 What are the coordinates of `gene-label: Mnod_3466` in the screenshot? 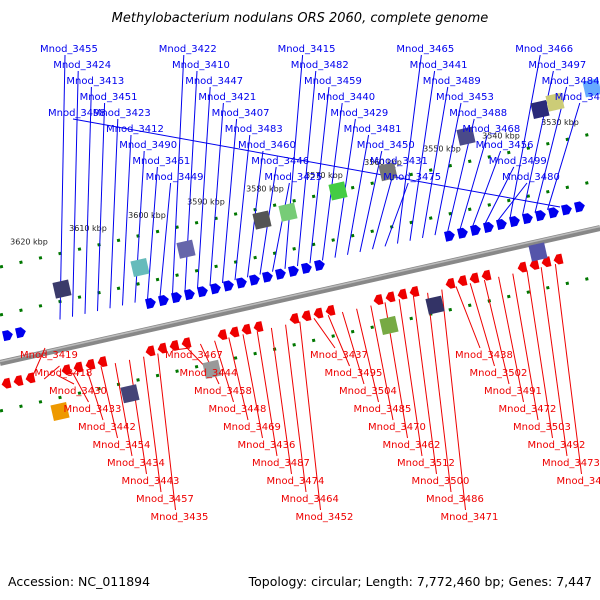 It's located at (544, 49).